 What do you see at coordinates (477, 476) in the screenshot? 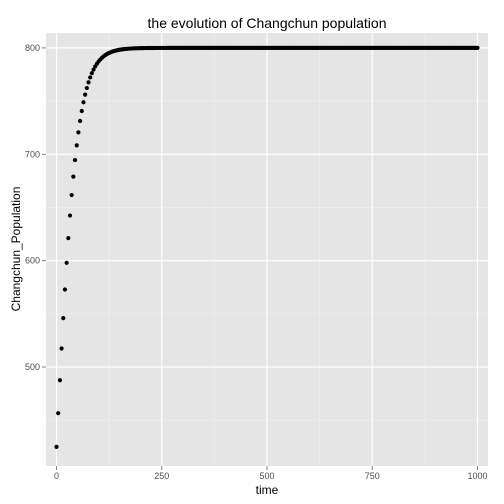
I see `x-tick-label: 1000` at bounding box center [477, 476].